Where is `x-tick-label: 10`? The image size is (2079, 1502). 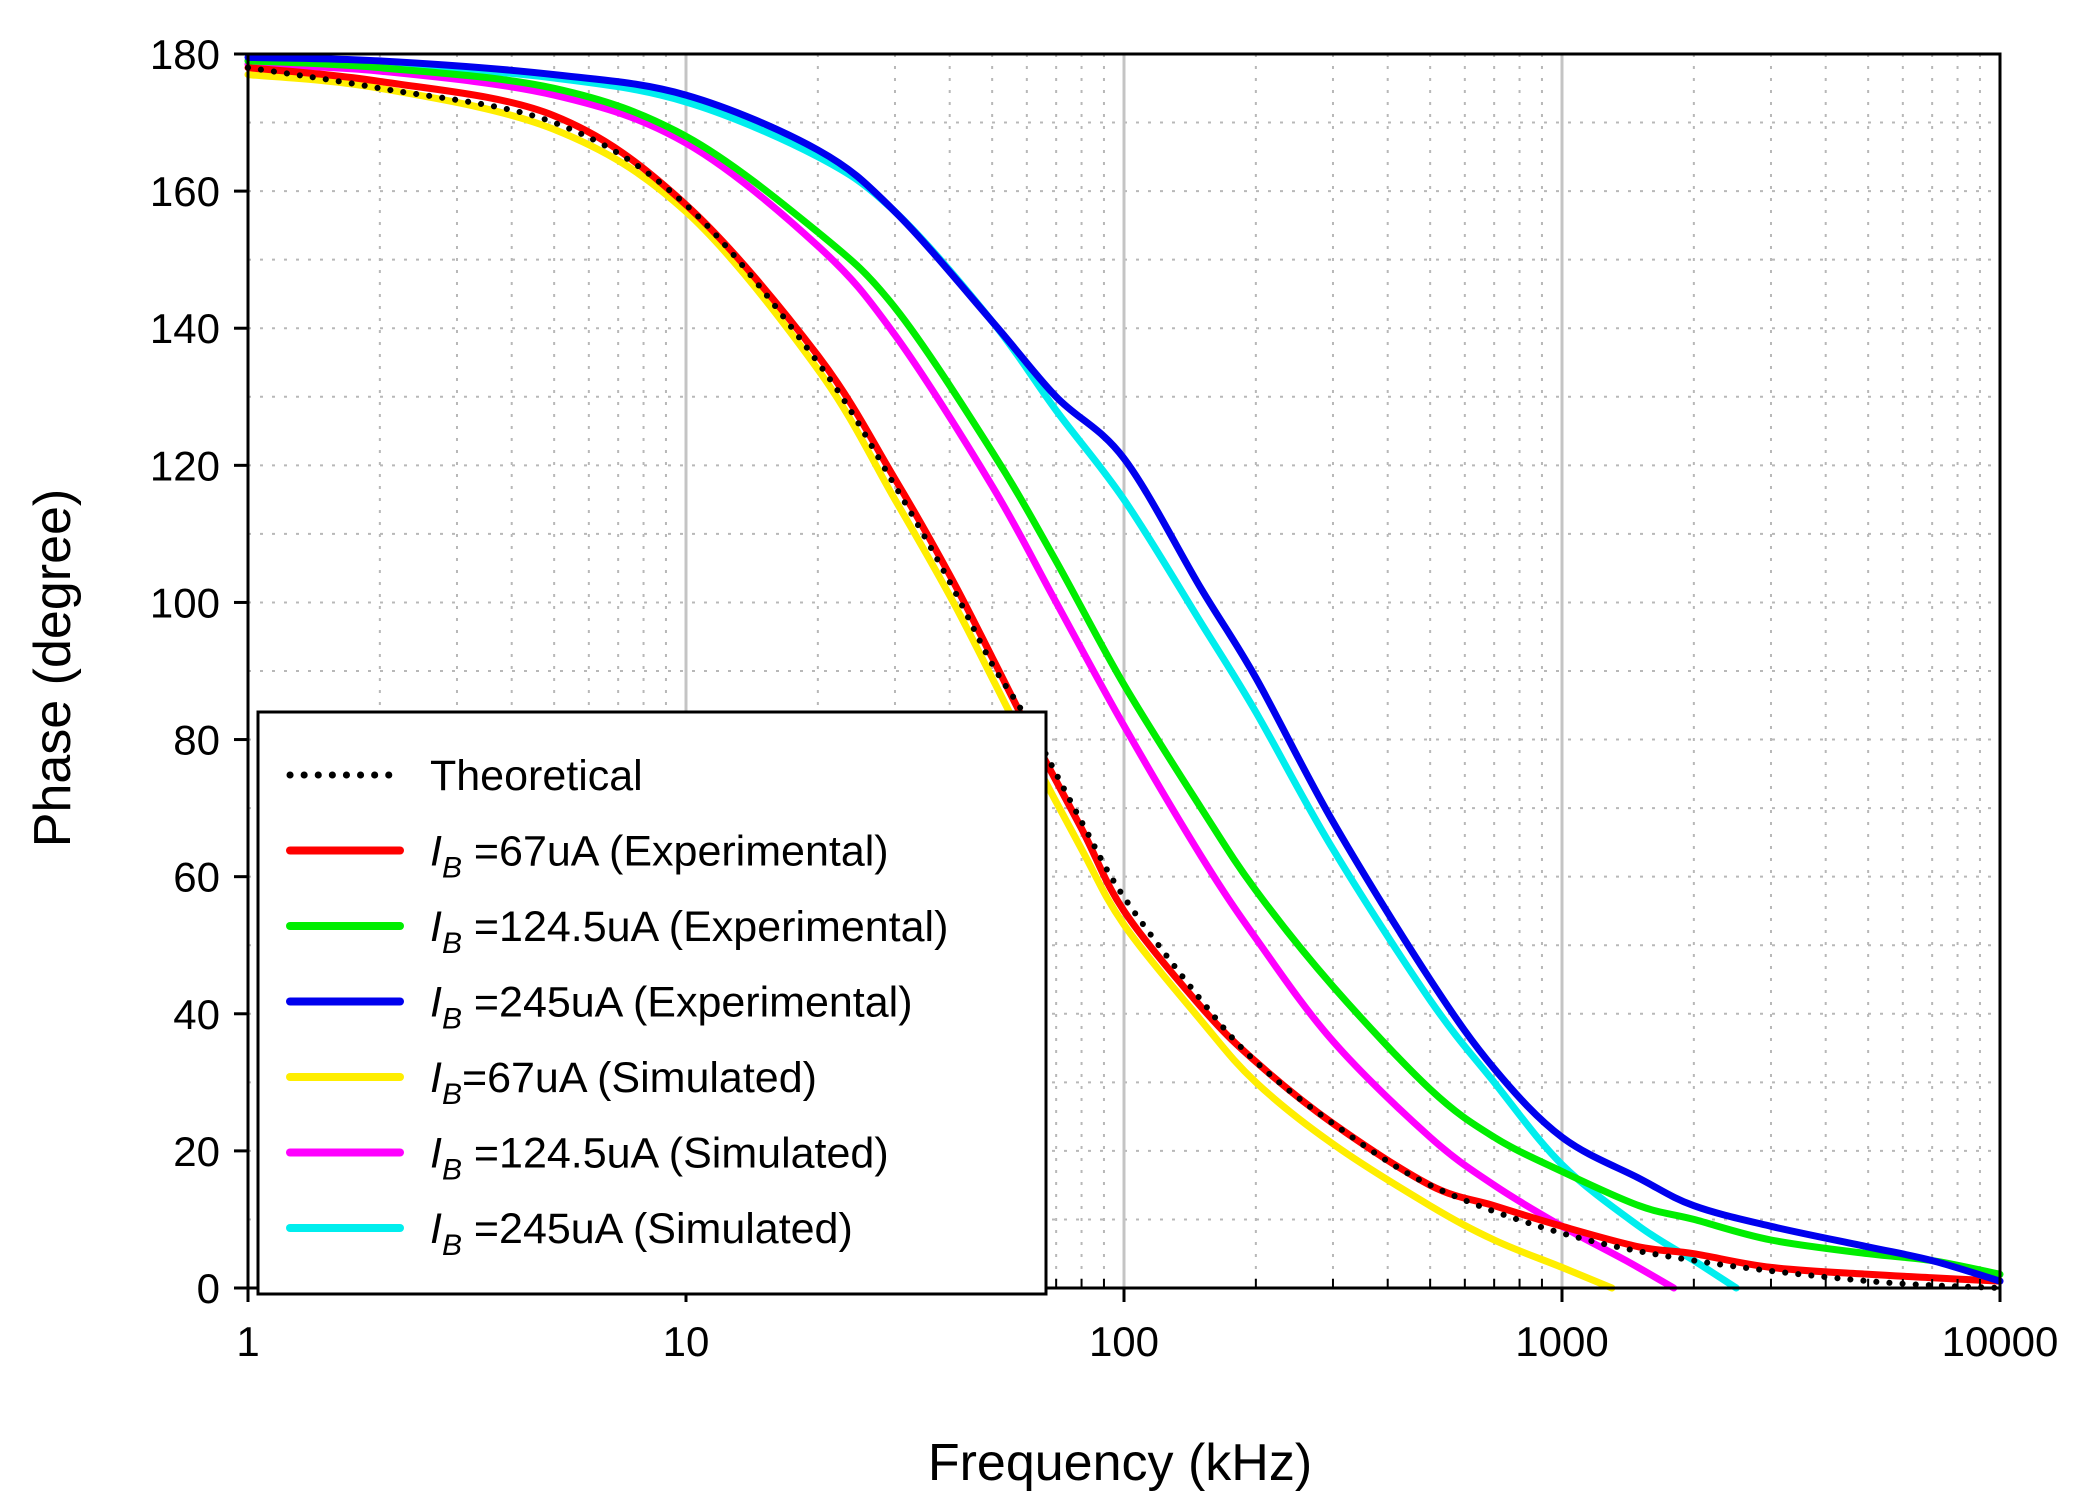
x-tick-label: 10 is located at coordinates (686, 1341).